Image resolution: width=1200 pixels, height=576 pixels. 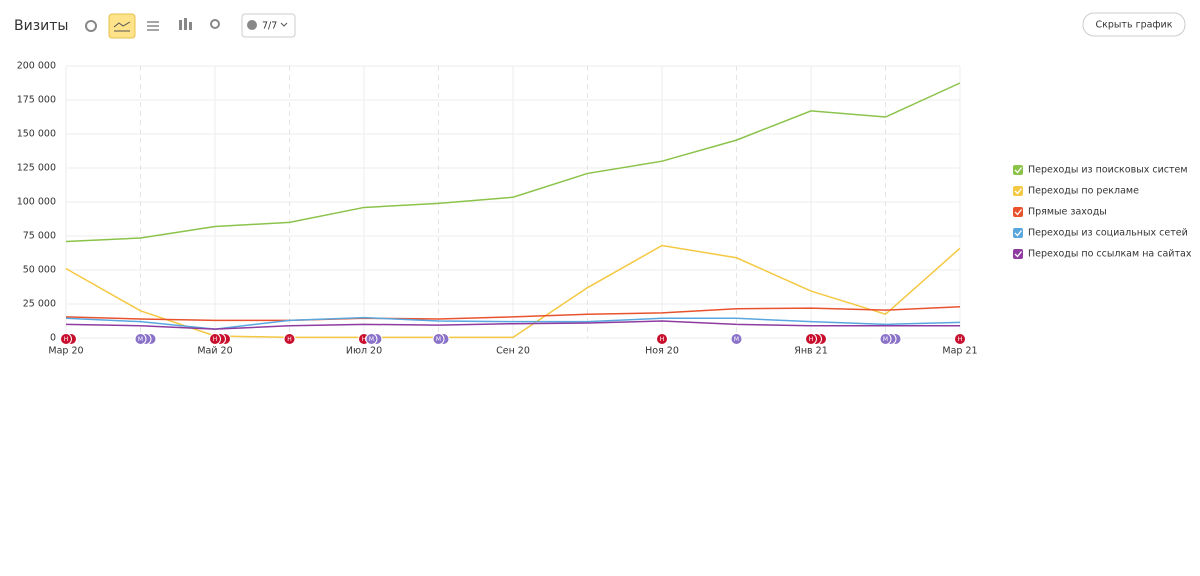 I want to click on y-tick-label: 175 000, so click(x=36, y=100).